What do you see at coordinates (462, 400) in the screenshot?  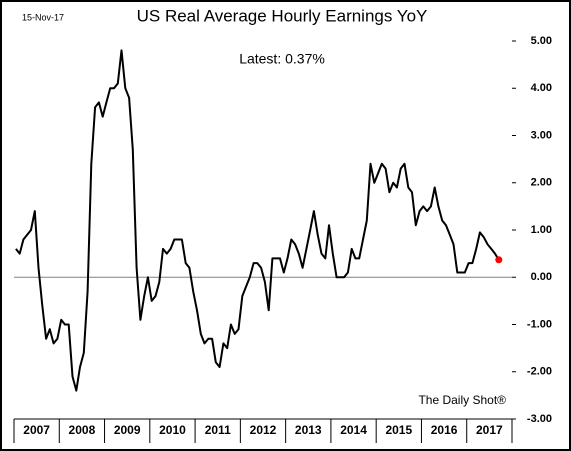 I see `source: The Daily Shot®` at bounding box center [462, 400].